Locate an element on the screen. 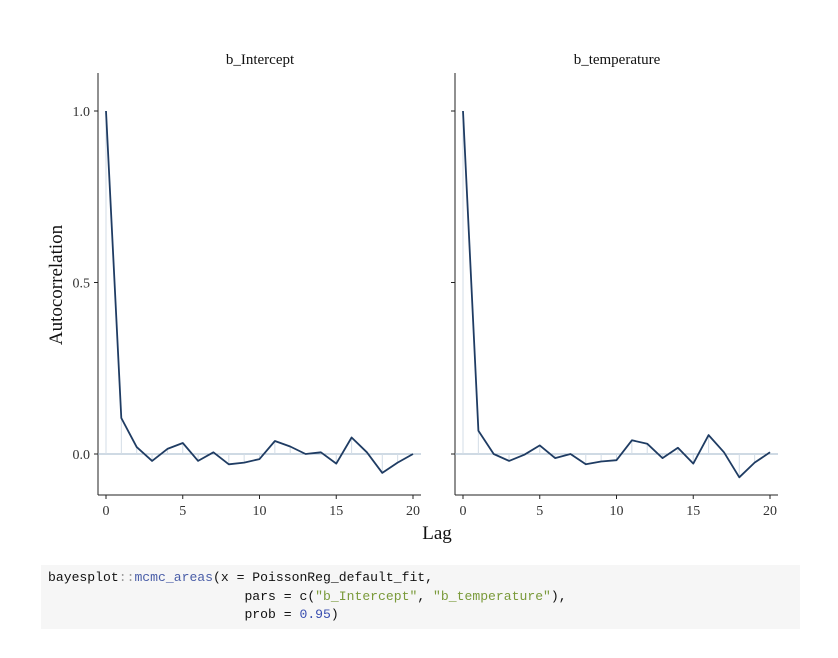 This screenshot has width=838, height=658. code-line-3: prob = 0.95) is located at coordinates (424, 615).